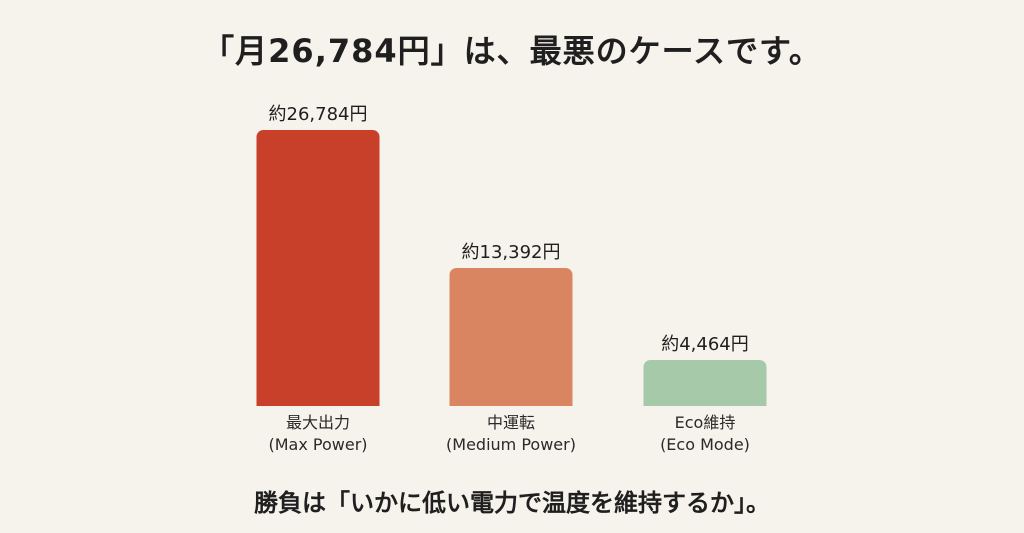 The width and height of the screenshot is (1024, 533). Describe the element at coordinates (512, 51) in the screenshot. I see `chart-title: 「月26,784円」は、最悪のケースです。` at that location.